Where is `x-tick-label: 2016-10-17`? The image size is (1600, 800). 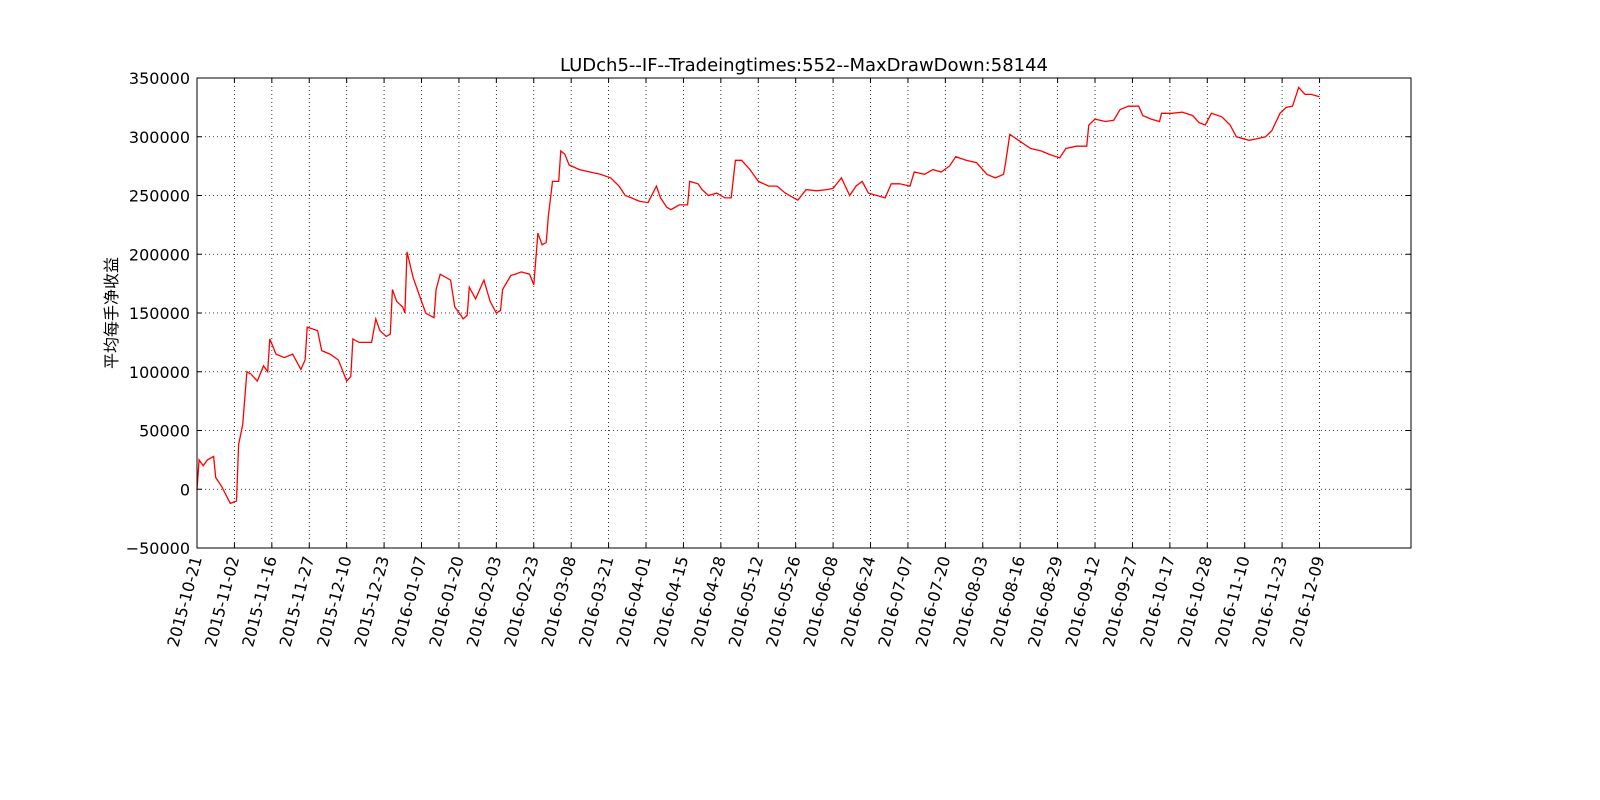
x-tick-label: 2016-10-17 is located at coordinates (1157, 601).